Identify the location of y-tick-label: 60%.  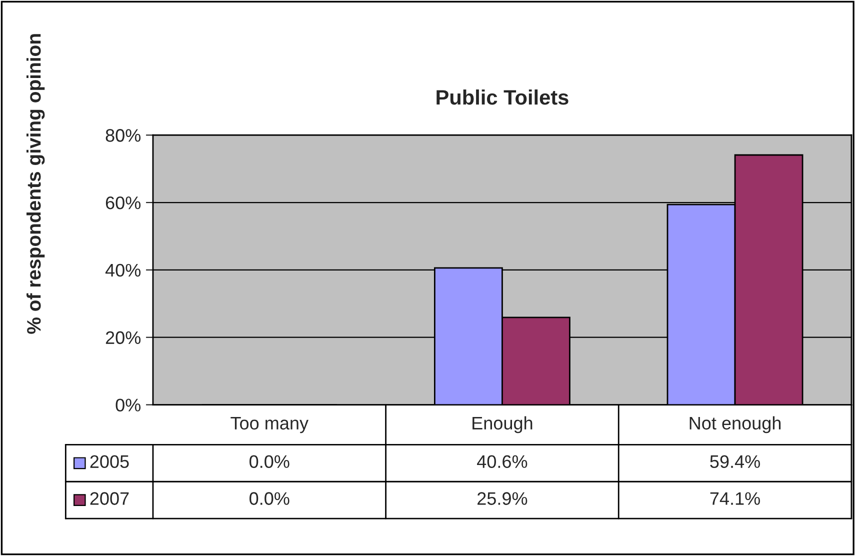
(123, 203).